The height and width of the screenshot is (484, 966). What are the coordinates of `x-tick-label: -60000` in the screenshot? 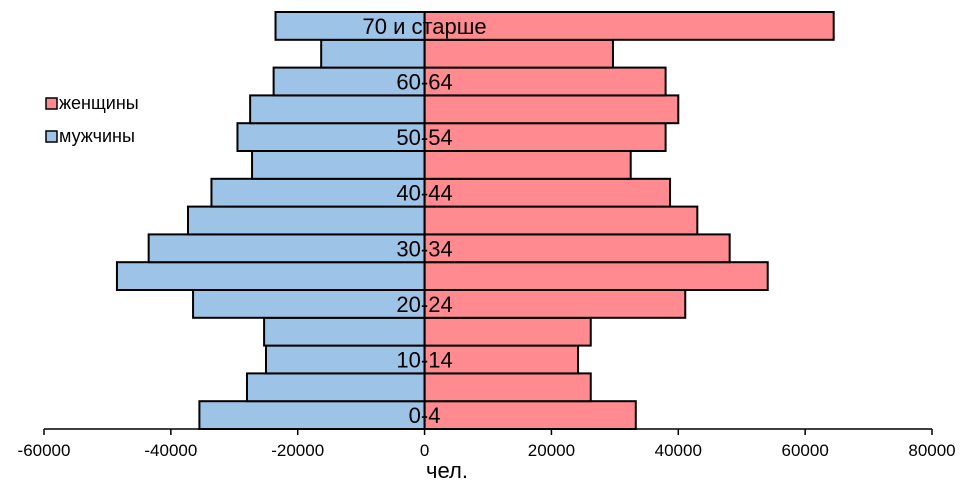 It's located at (44, 450).